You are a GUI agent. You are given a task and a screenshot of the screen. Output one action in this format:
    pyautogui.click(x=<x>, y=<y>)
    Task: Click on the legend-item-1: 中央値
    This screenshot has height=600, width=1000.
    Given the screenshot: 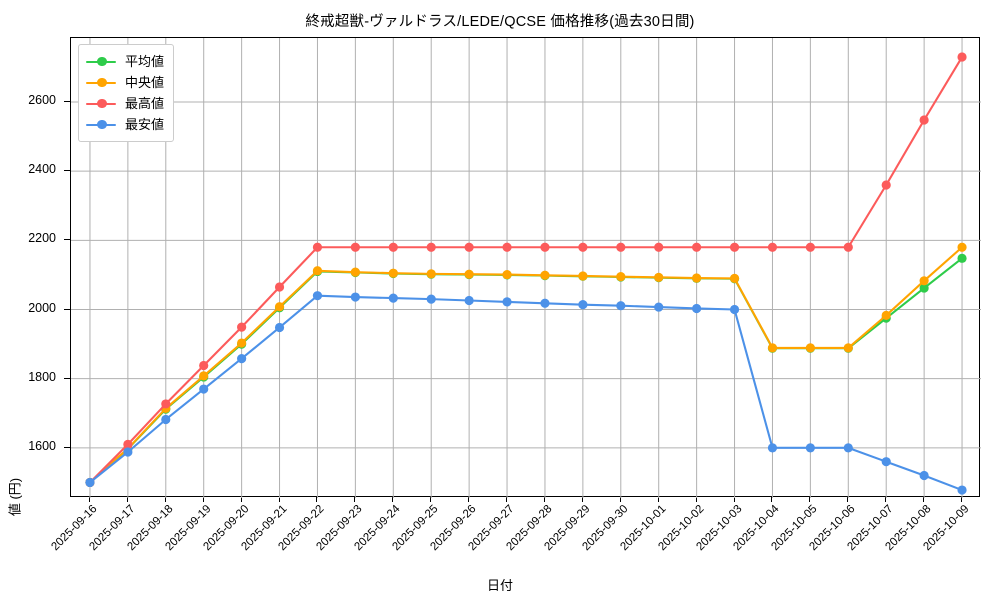 What is the action you would take?
    pyautogui.click(x=125, y=82)
    